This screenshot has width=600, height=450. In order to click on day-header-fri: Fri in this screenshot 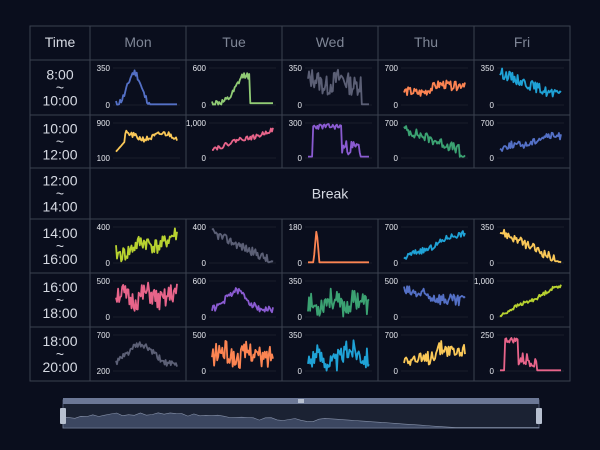, I will do `click(522, 42)`.